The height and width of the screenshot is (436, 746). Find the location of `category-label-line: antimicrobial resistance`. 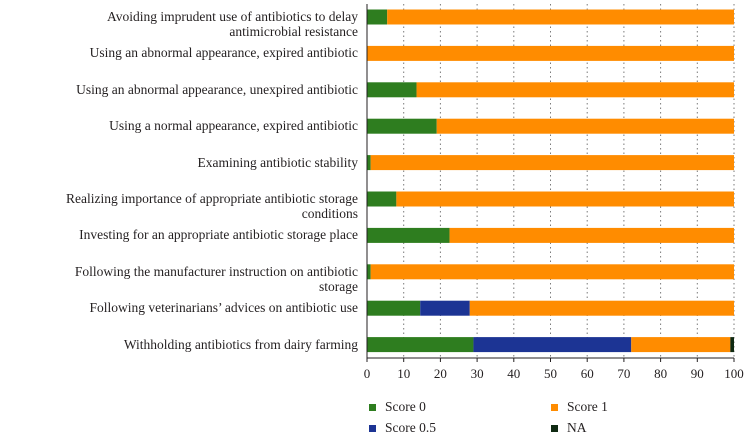

category-label-line: antimicrobial resistance is located at coordinates (293, 31).